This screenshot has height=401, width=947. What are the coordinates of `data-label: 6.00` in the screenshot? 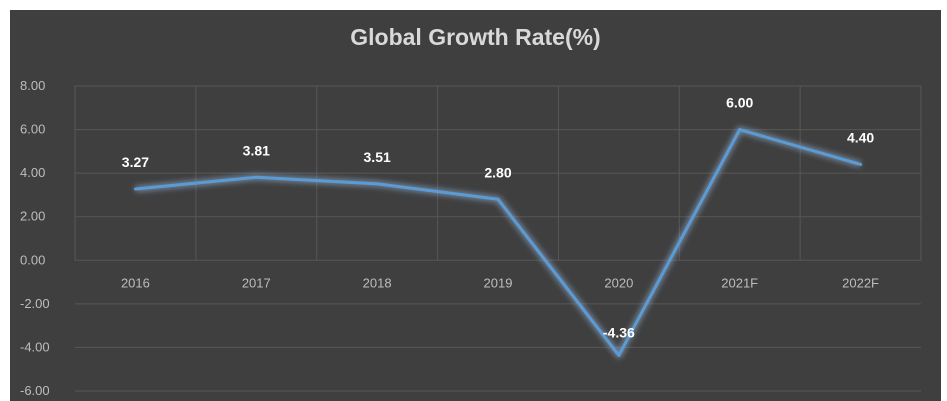 It's located at (739, 103).